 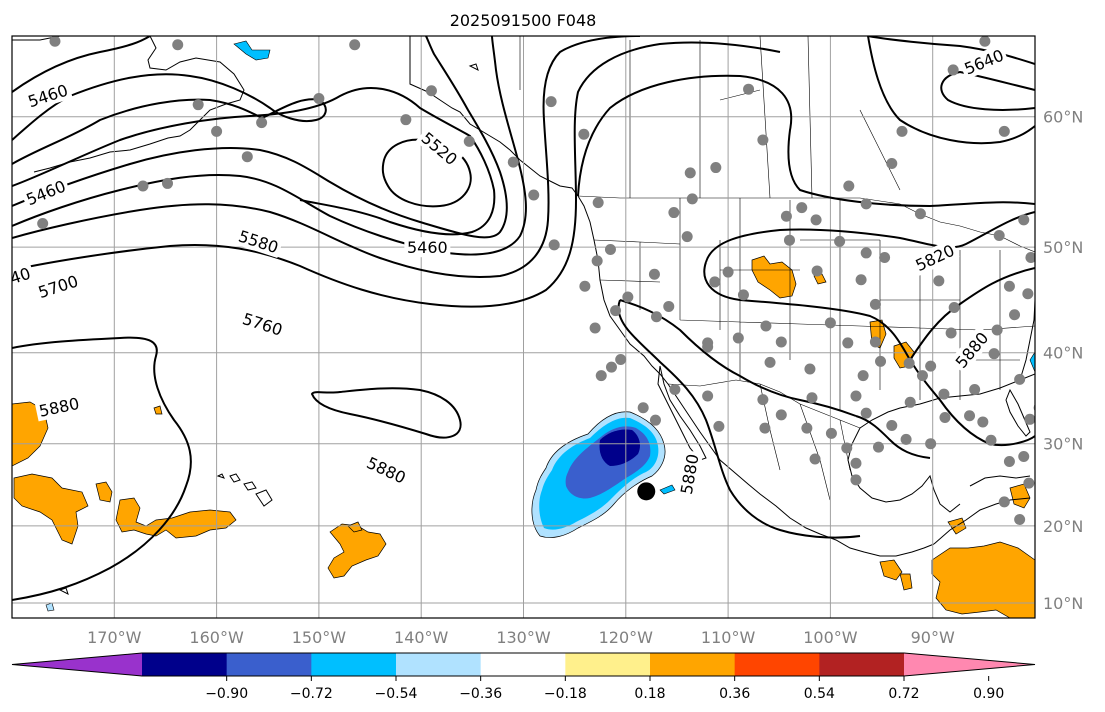 I want to click on hawaii-islands, so click(x=244, y=490).